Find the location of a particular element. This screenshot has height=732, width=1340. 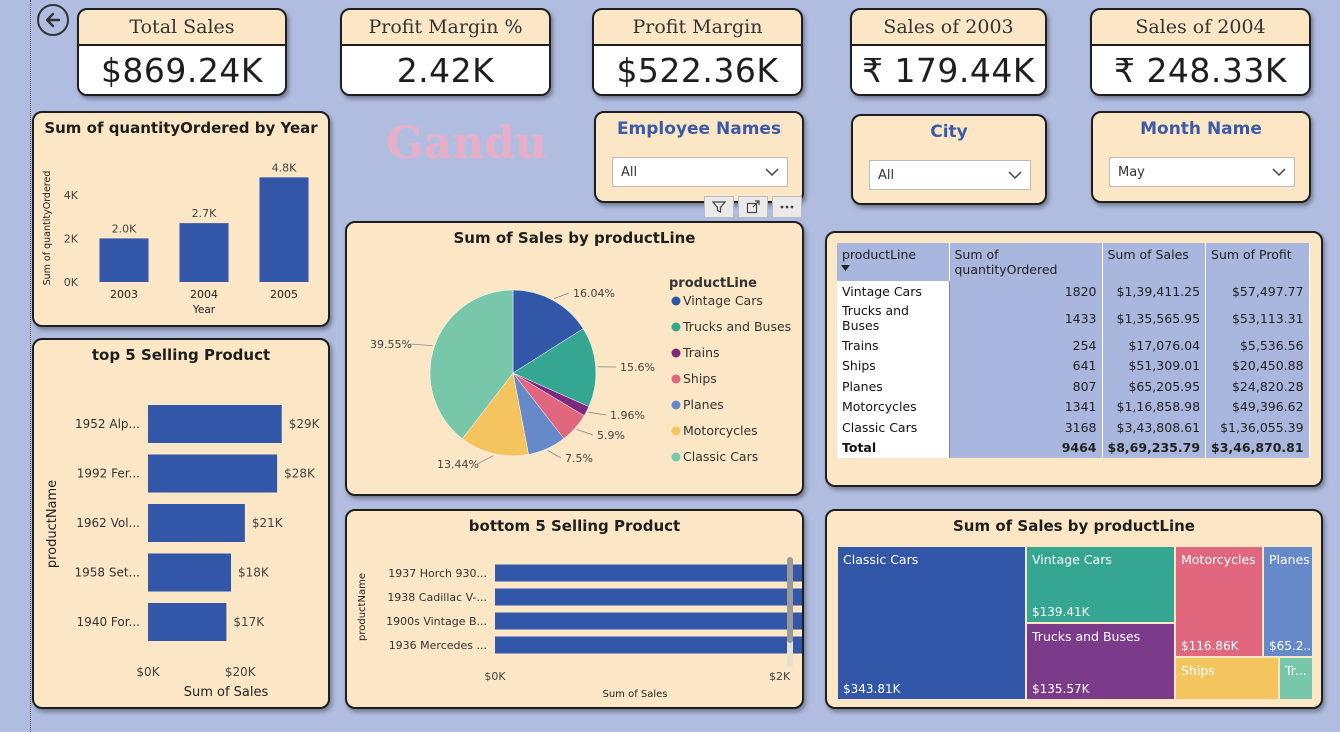

treemap-cell: Trucks and Buses $135.57K is located at coordinates (1100, 661).